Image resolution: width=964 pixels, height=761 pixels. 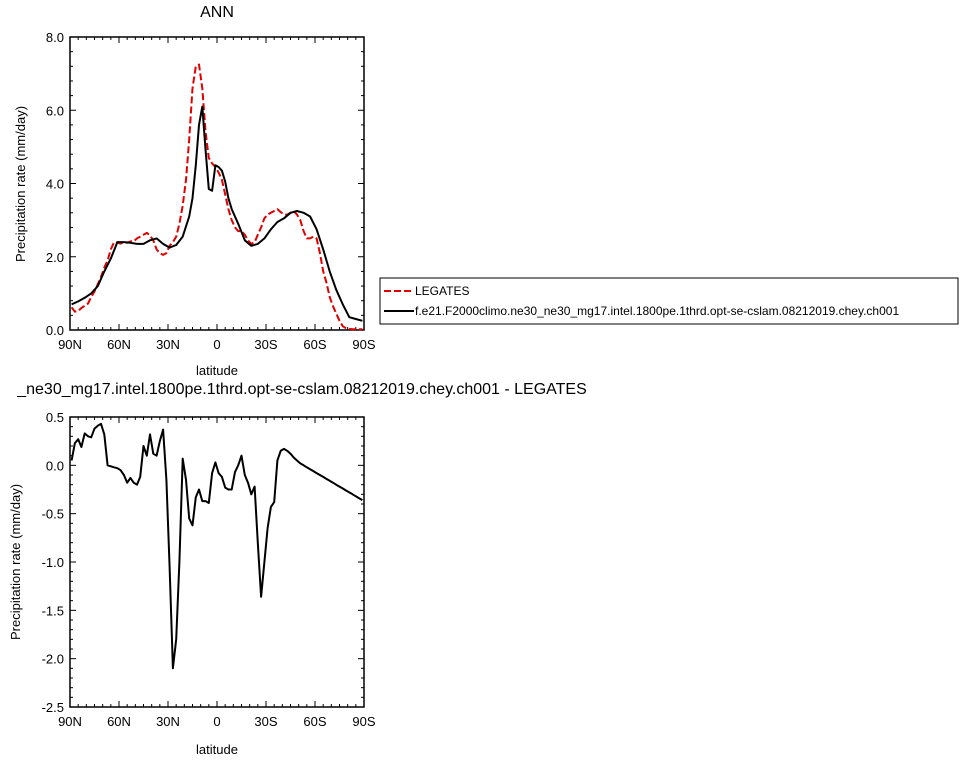 I want to click on y-axis-ticks: 0.0 2.0 4.0 6.0 8.0, so click(x=205, y=184).